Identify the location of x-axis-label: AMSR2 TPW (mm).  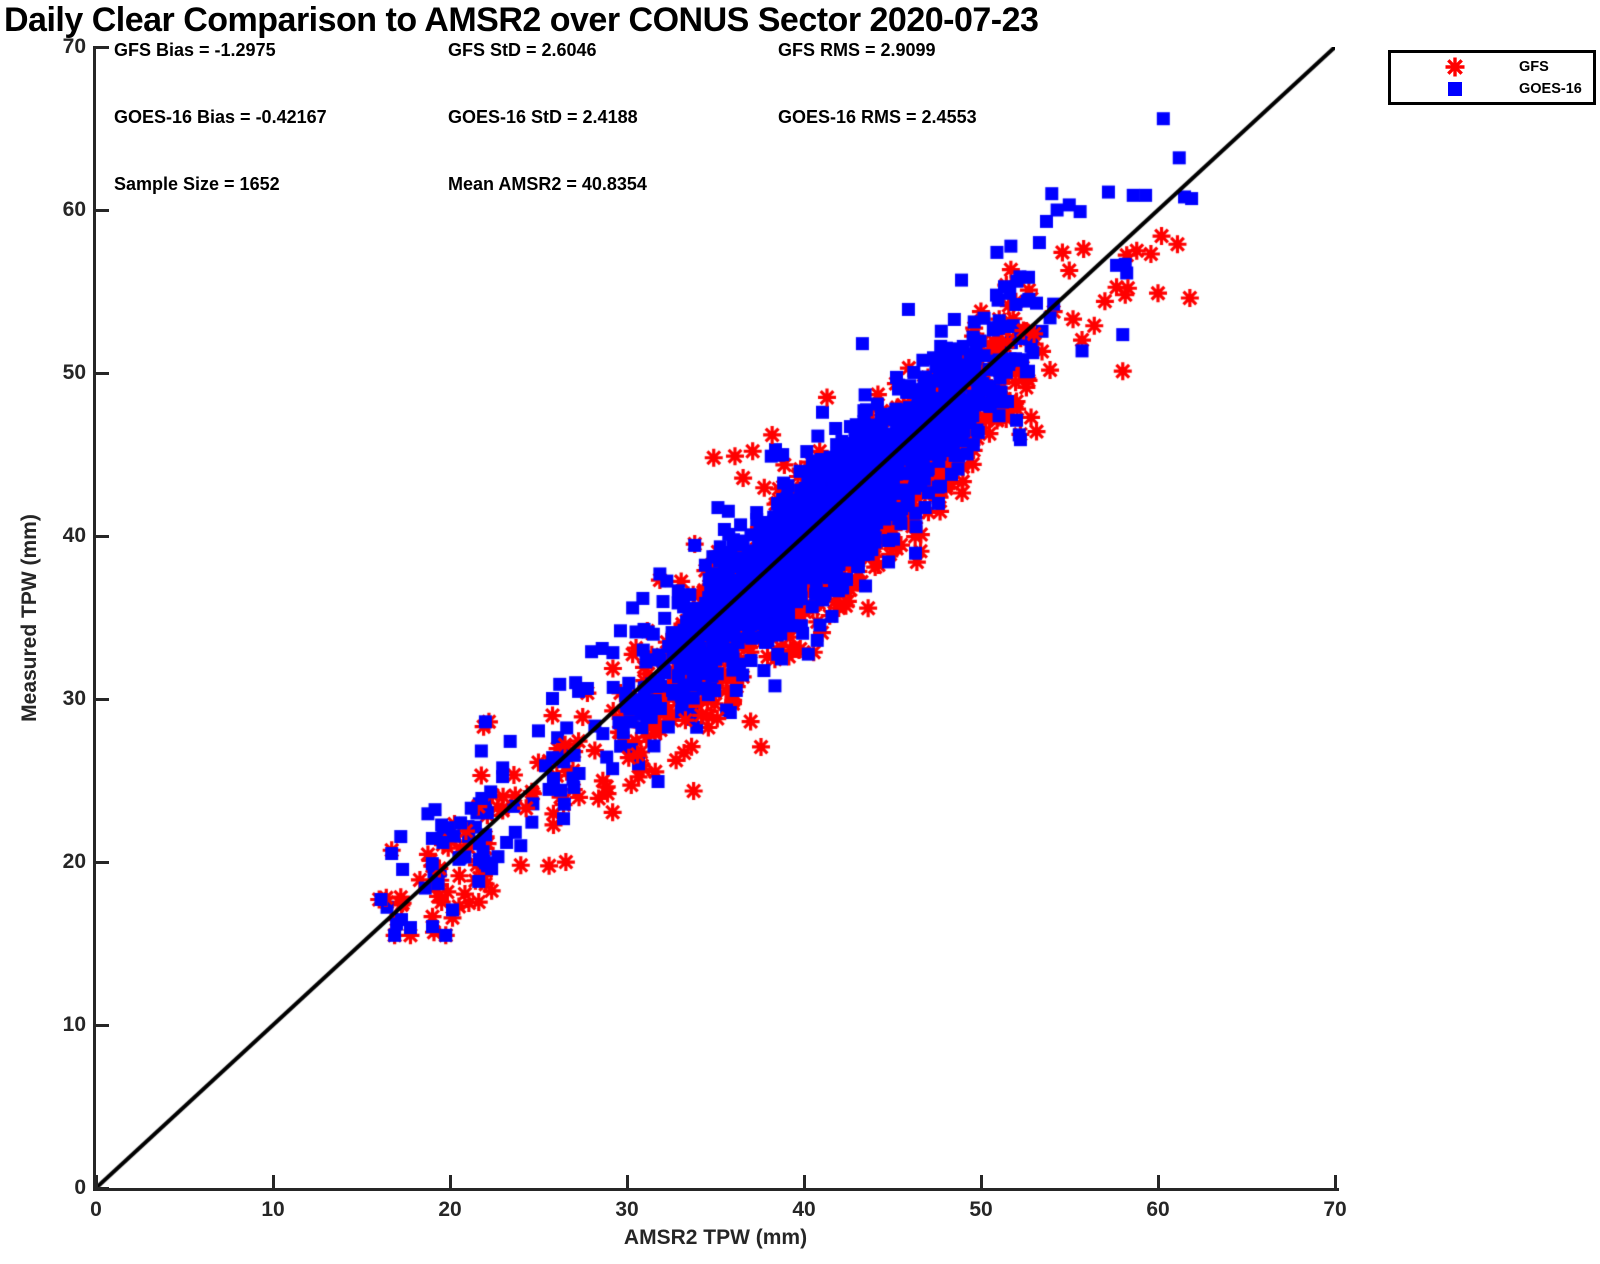
(715, 1237).